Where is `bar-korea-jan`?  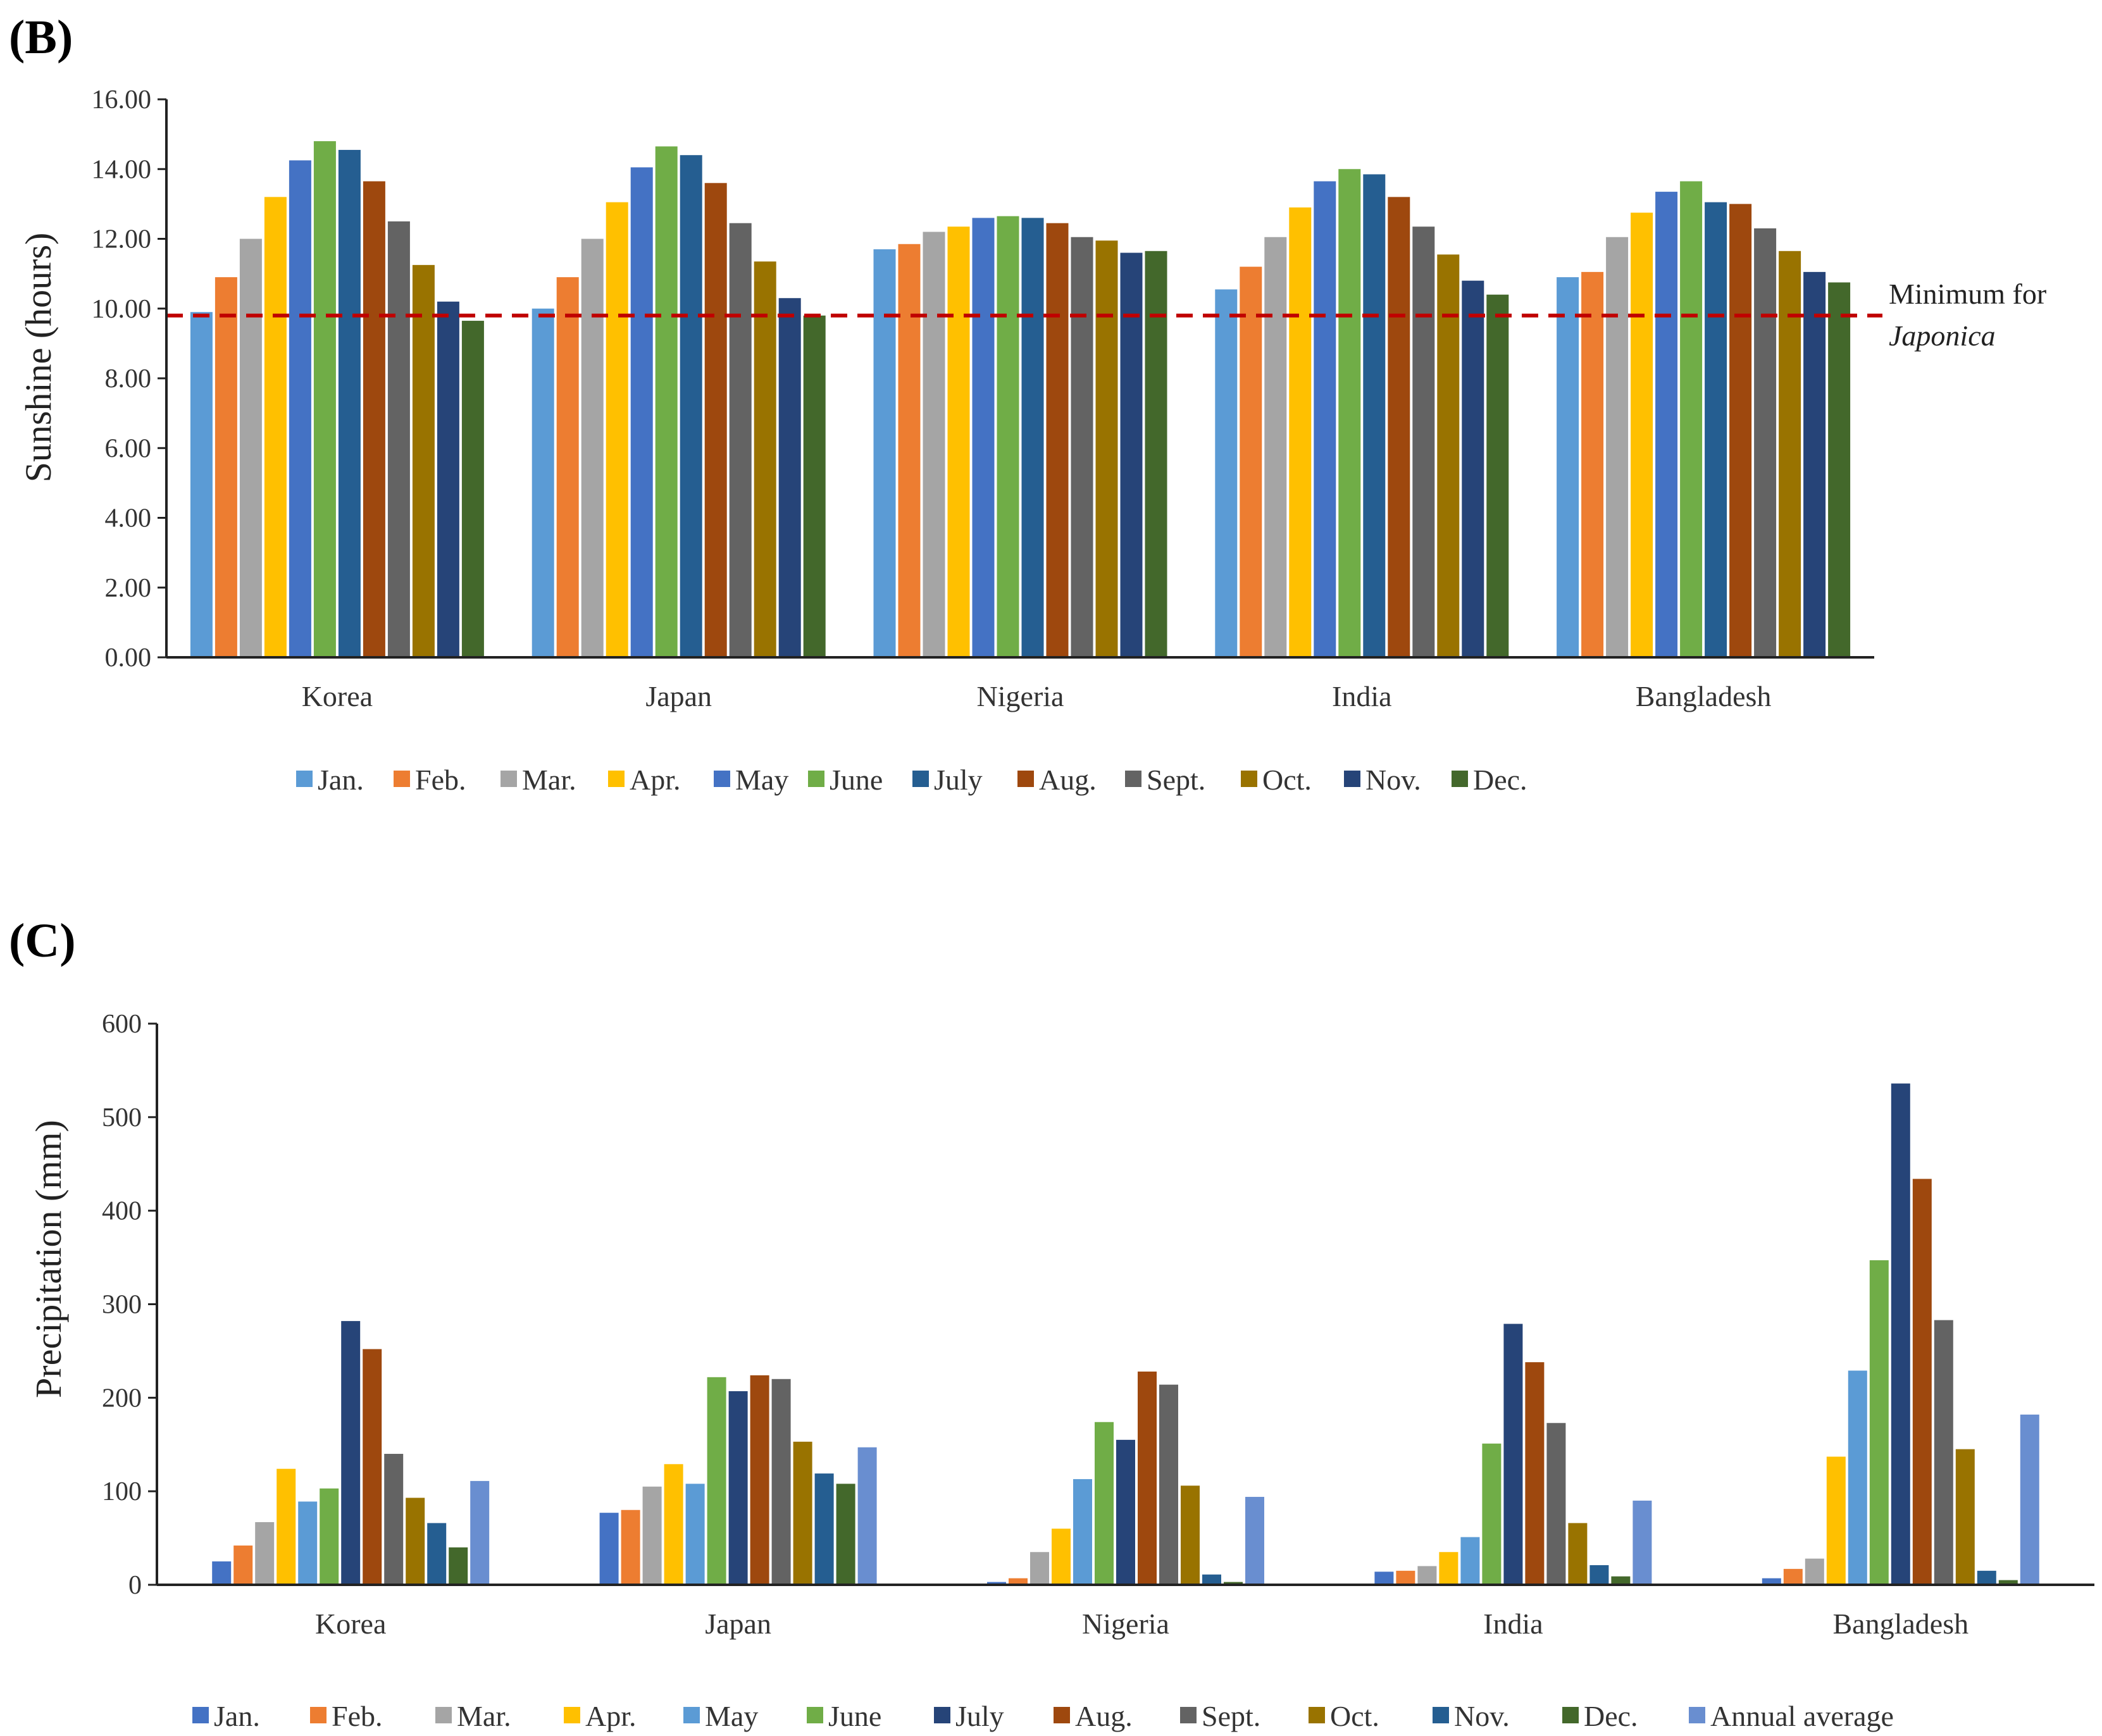 bar-korea-jan is located at coordinates (201, 484).